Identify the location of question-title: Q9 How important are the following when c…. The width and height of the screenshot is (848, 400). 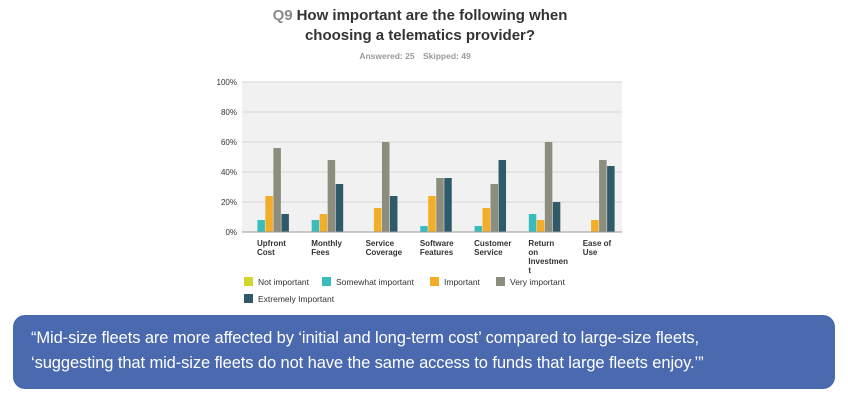
(420, 26).